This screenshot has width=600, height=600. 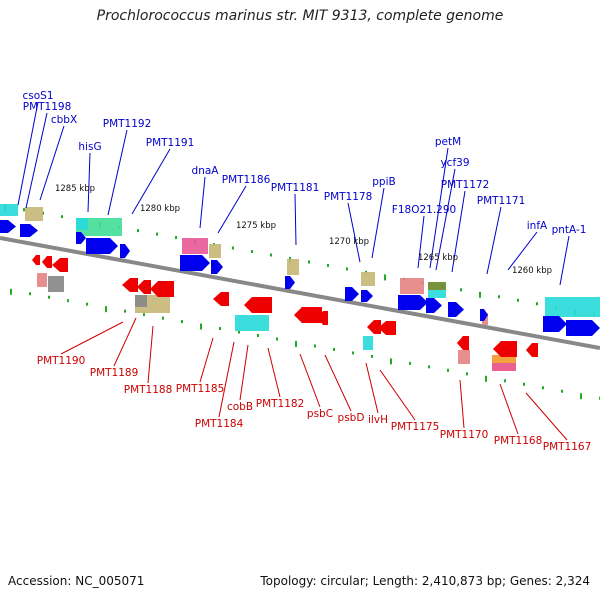 What do you see at coordinates (246, 180) in the screenshot?
I see `forward-gene-label: PMT1186` at bounding box center [246, 180].